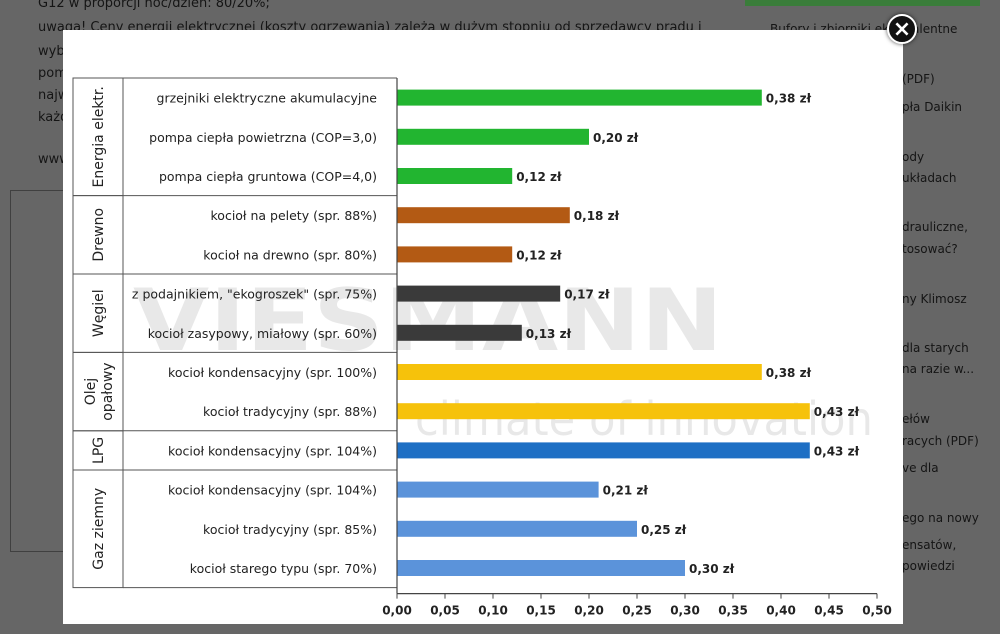 The height and width of the screenshot is (634, 1000). I want to click on background-text-line: najw, so click(53, 95).